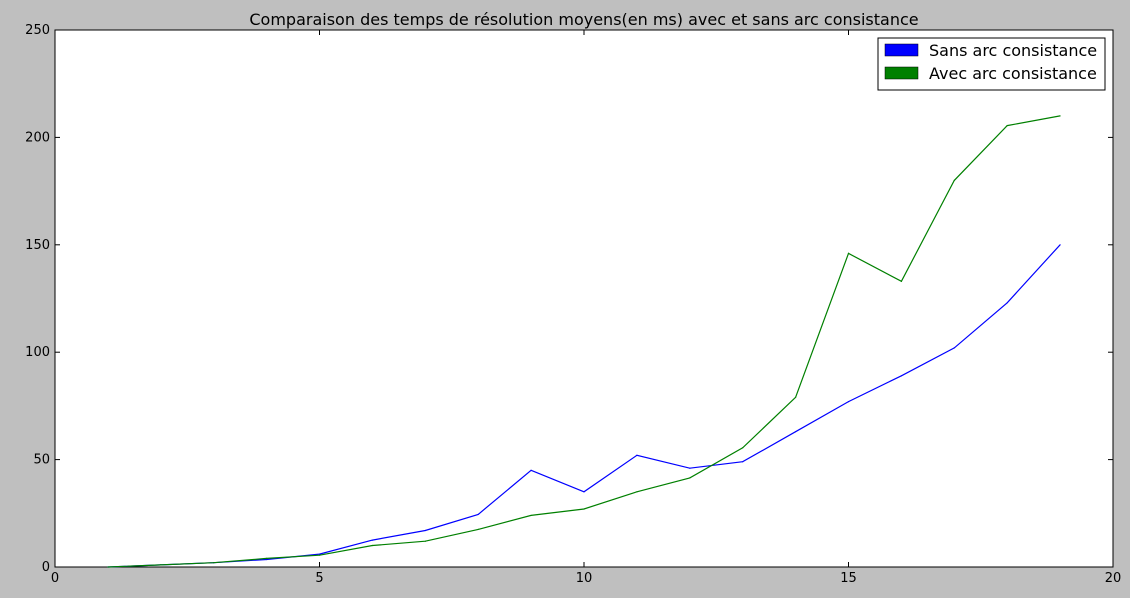  Describe the element at coordinates (584, 578) in the screenshot. I see `x-tick-label: 10` at that location.